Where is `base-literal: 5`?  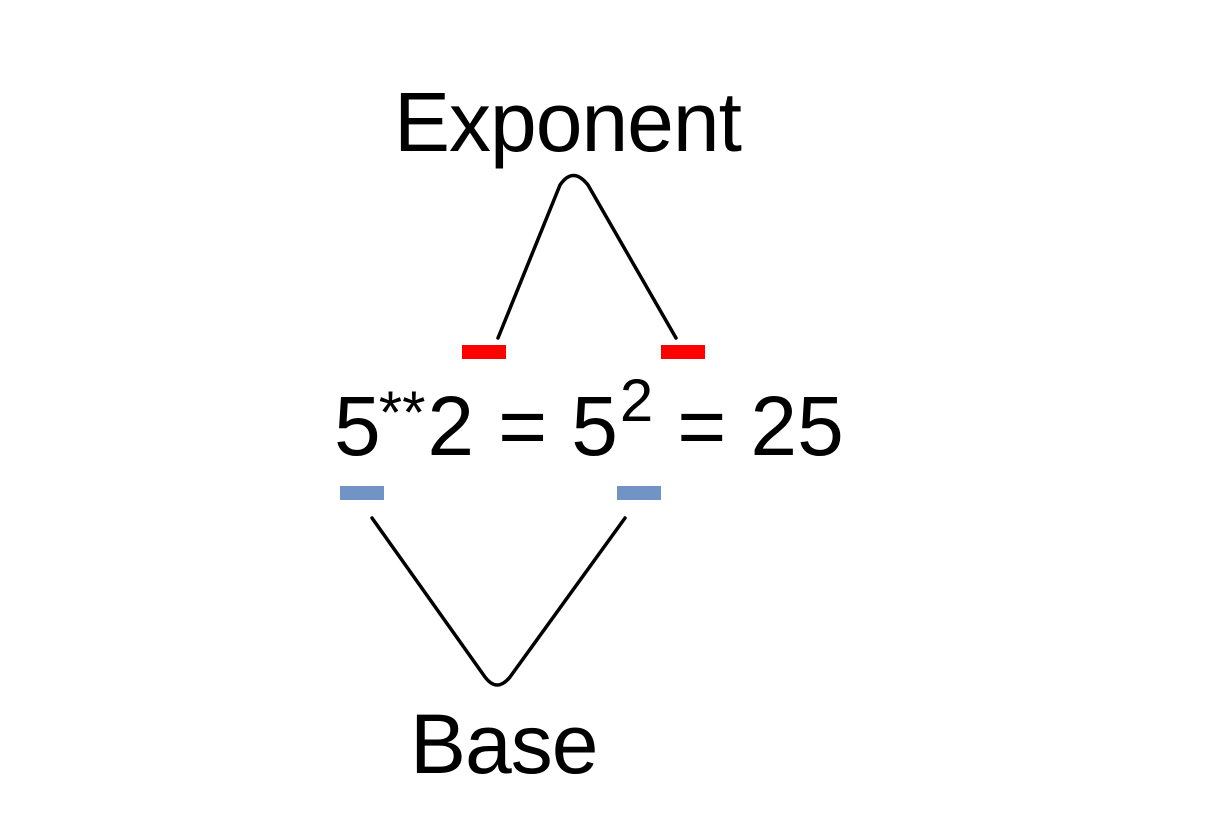
base-literal: 5 is located at coordinates (357, 426).